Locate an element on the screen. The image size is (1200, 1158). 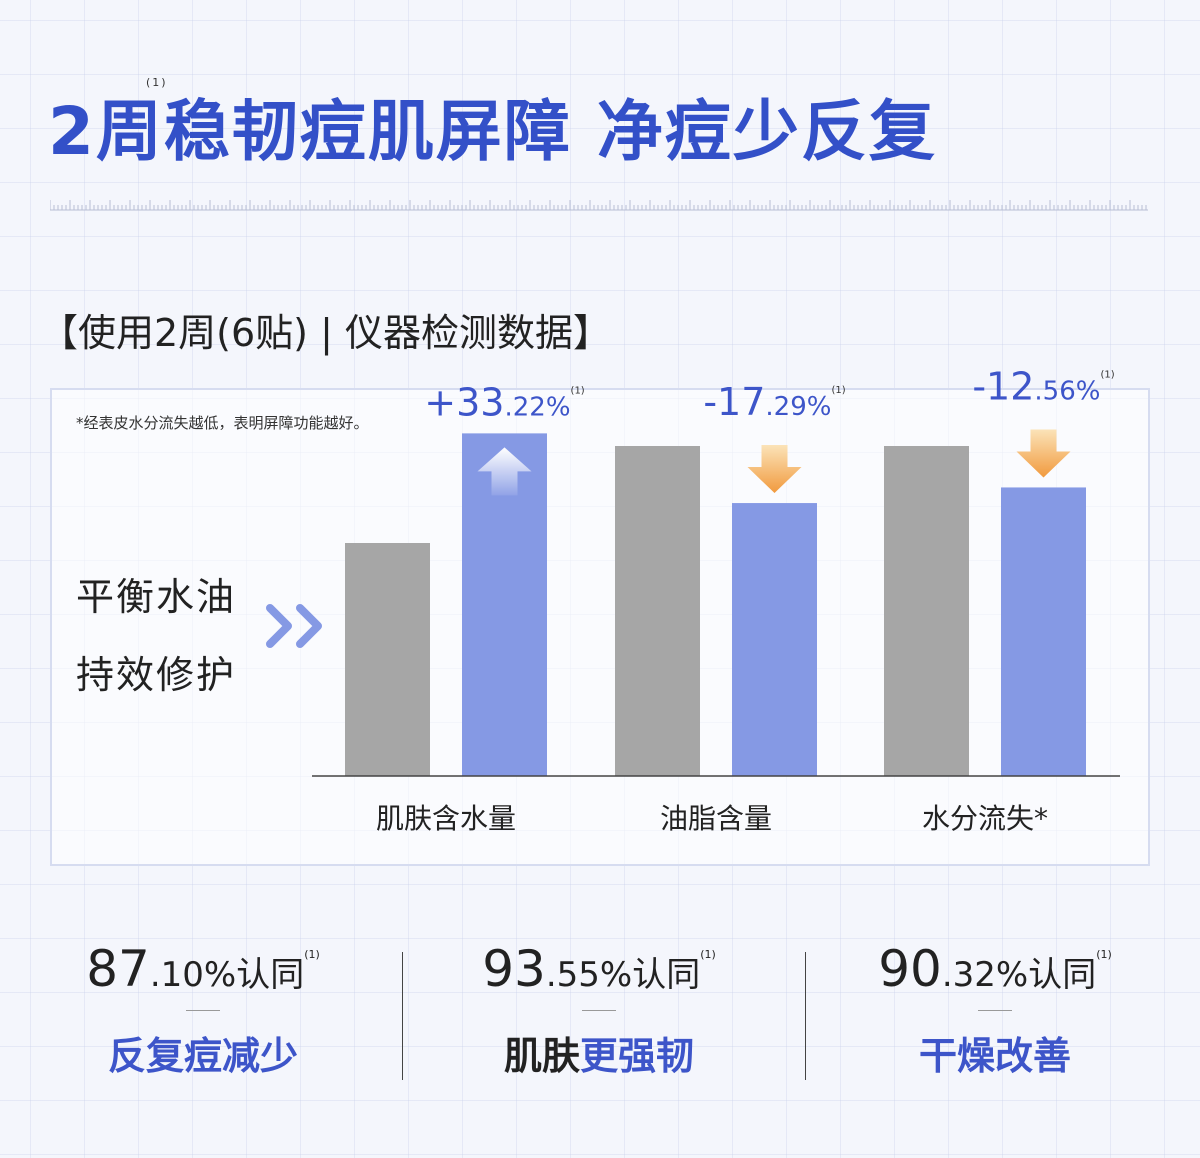
stat-item-dryness: 90.32%认同(1) 干燥改善 is located at coordinates (995, 1010).